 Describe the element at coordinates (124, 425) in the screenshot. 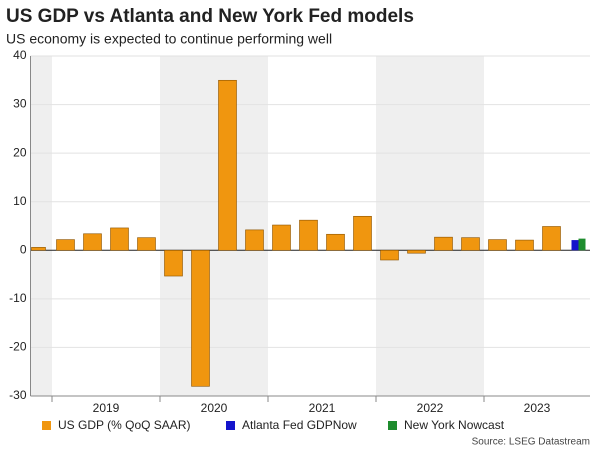

I see `legend-label: US GDP (% QoQ SAAR)` at that location.